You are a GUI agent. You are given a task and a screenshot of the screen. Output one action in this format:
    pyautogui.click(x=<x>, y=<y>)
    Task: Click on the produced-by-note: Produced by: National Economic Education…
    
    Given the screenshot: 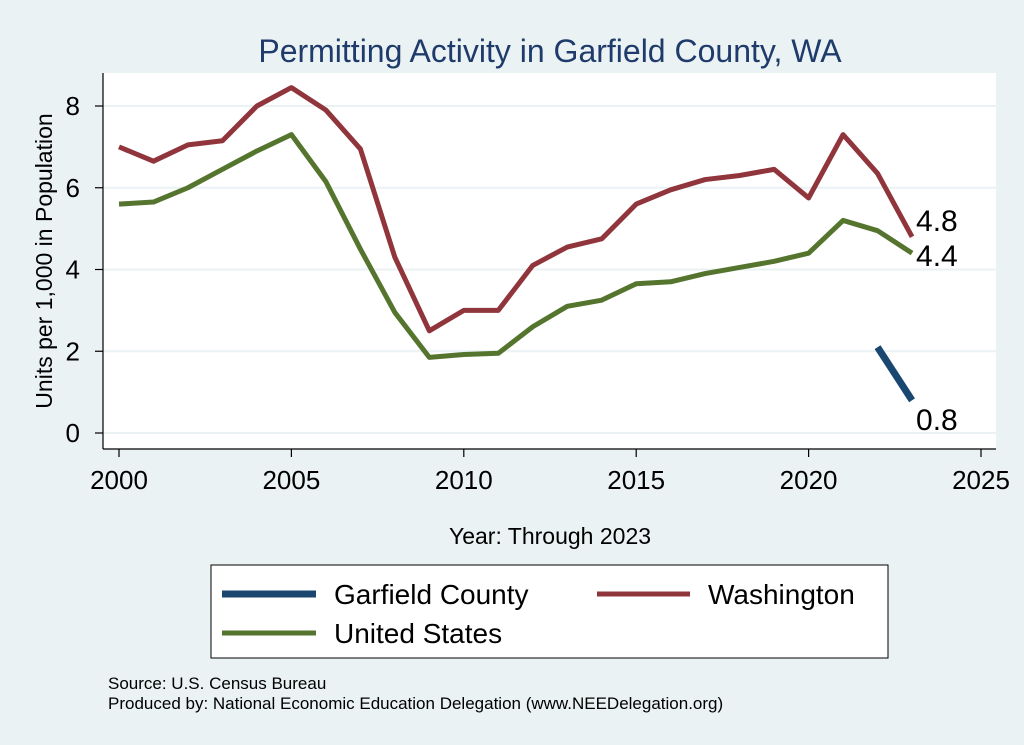 What is the action you would take?
    pyautogui.click(x=415, y=703)
    